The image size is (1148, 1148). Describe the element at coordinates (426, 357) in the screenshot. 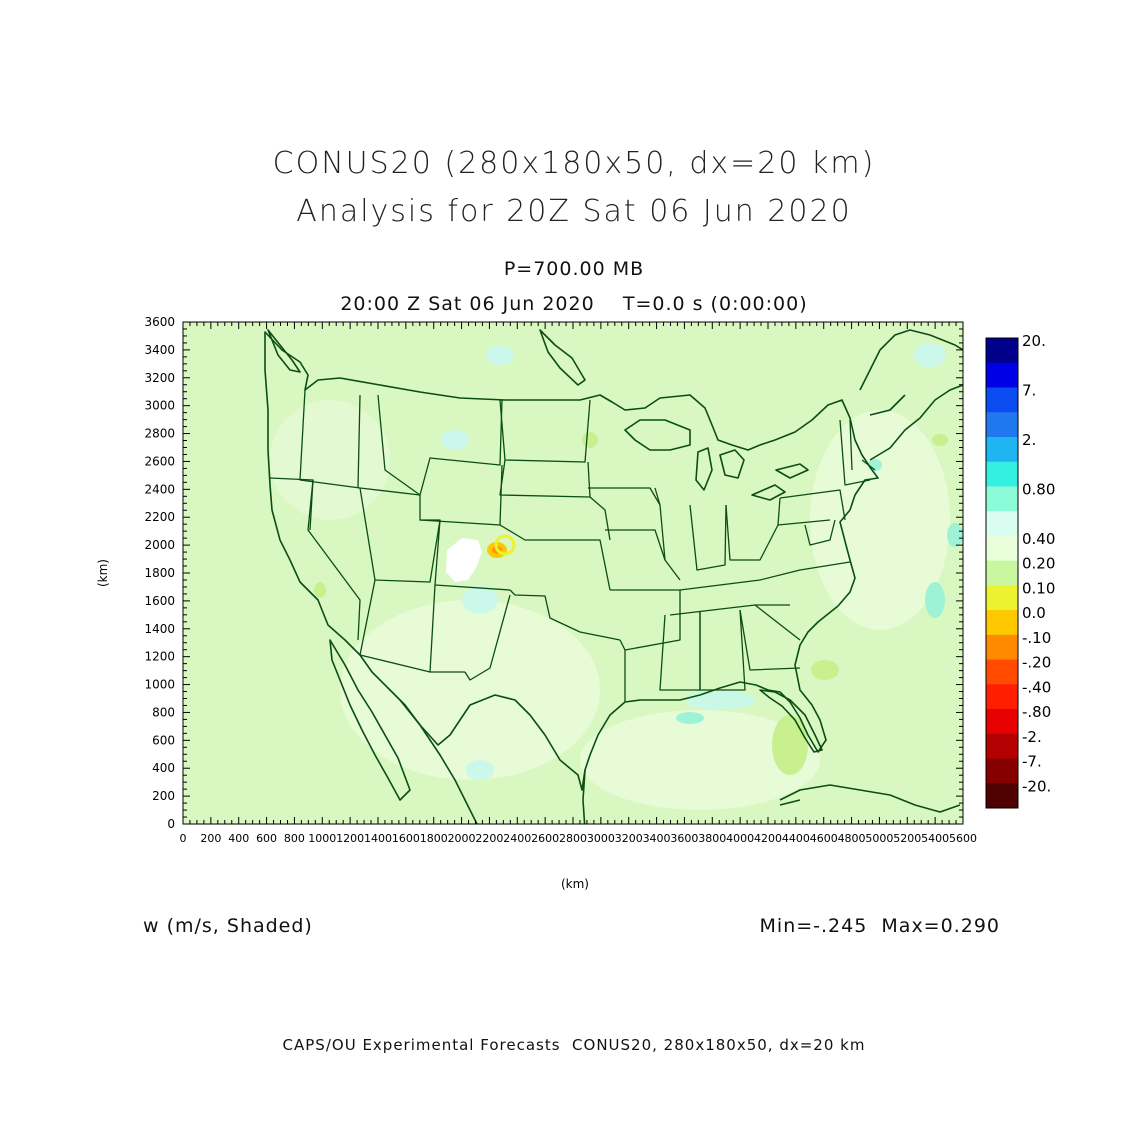

I see `vancouver-island` at that location.